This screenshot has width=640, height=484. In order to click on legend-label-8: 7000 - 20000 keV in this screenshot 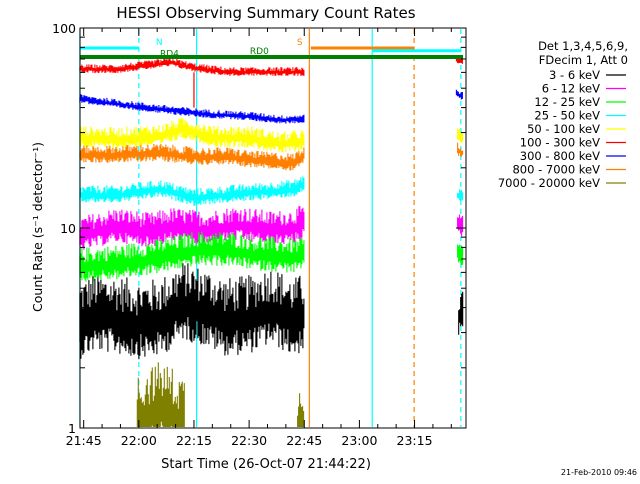, I will do `click(549, 183)`.